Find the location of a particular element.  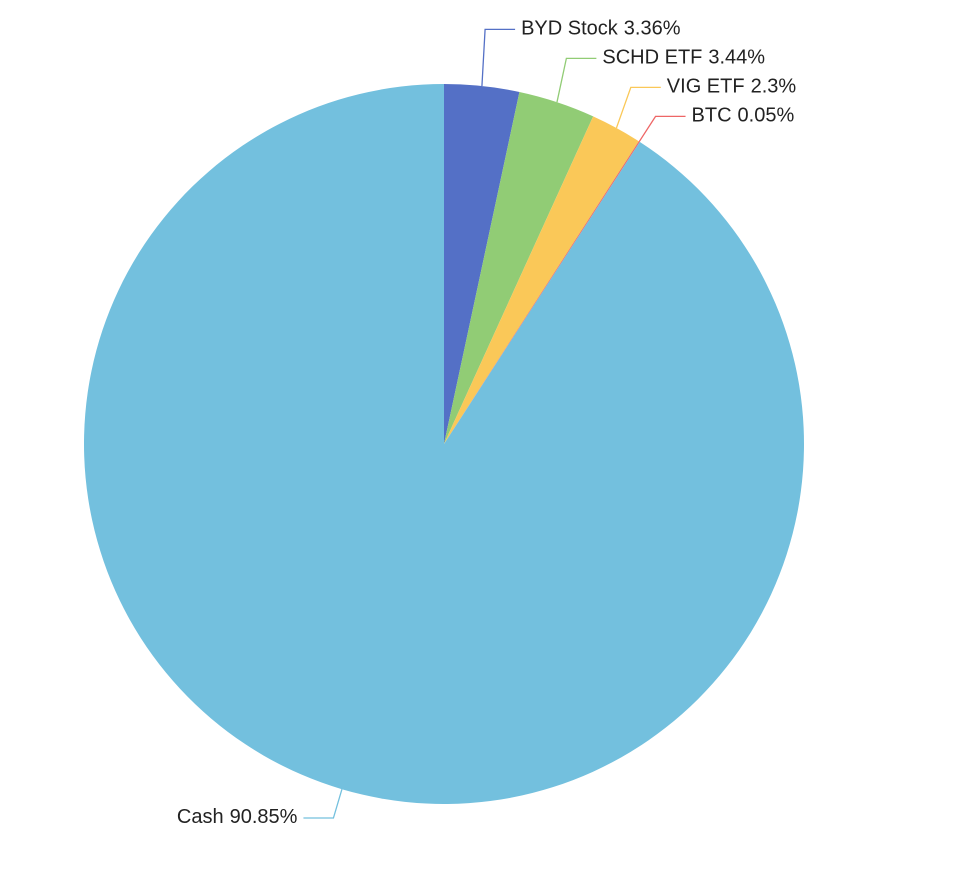

slice-label: Cash 90.85% is located at coordinates (237, 817).